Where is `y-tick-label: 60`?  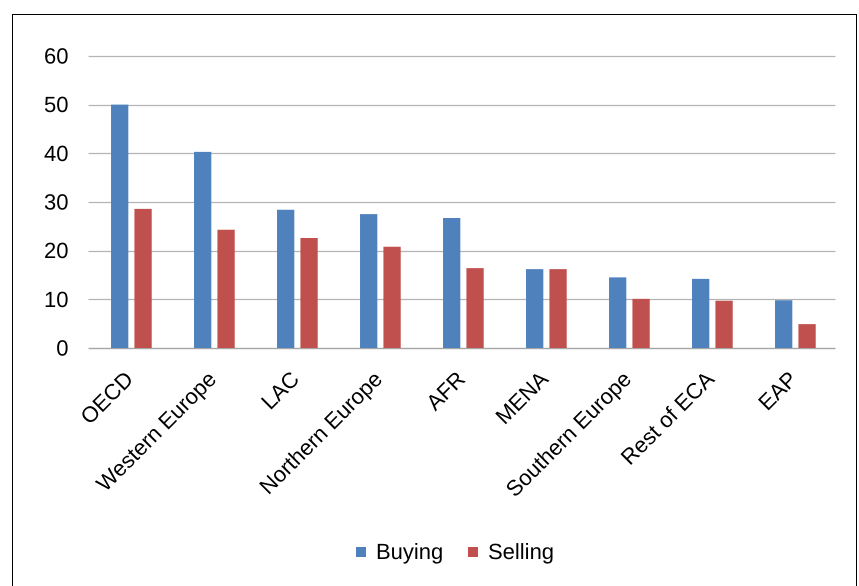
y-tick-label: 60 is located at coordinates (56, 56).